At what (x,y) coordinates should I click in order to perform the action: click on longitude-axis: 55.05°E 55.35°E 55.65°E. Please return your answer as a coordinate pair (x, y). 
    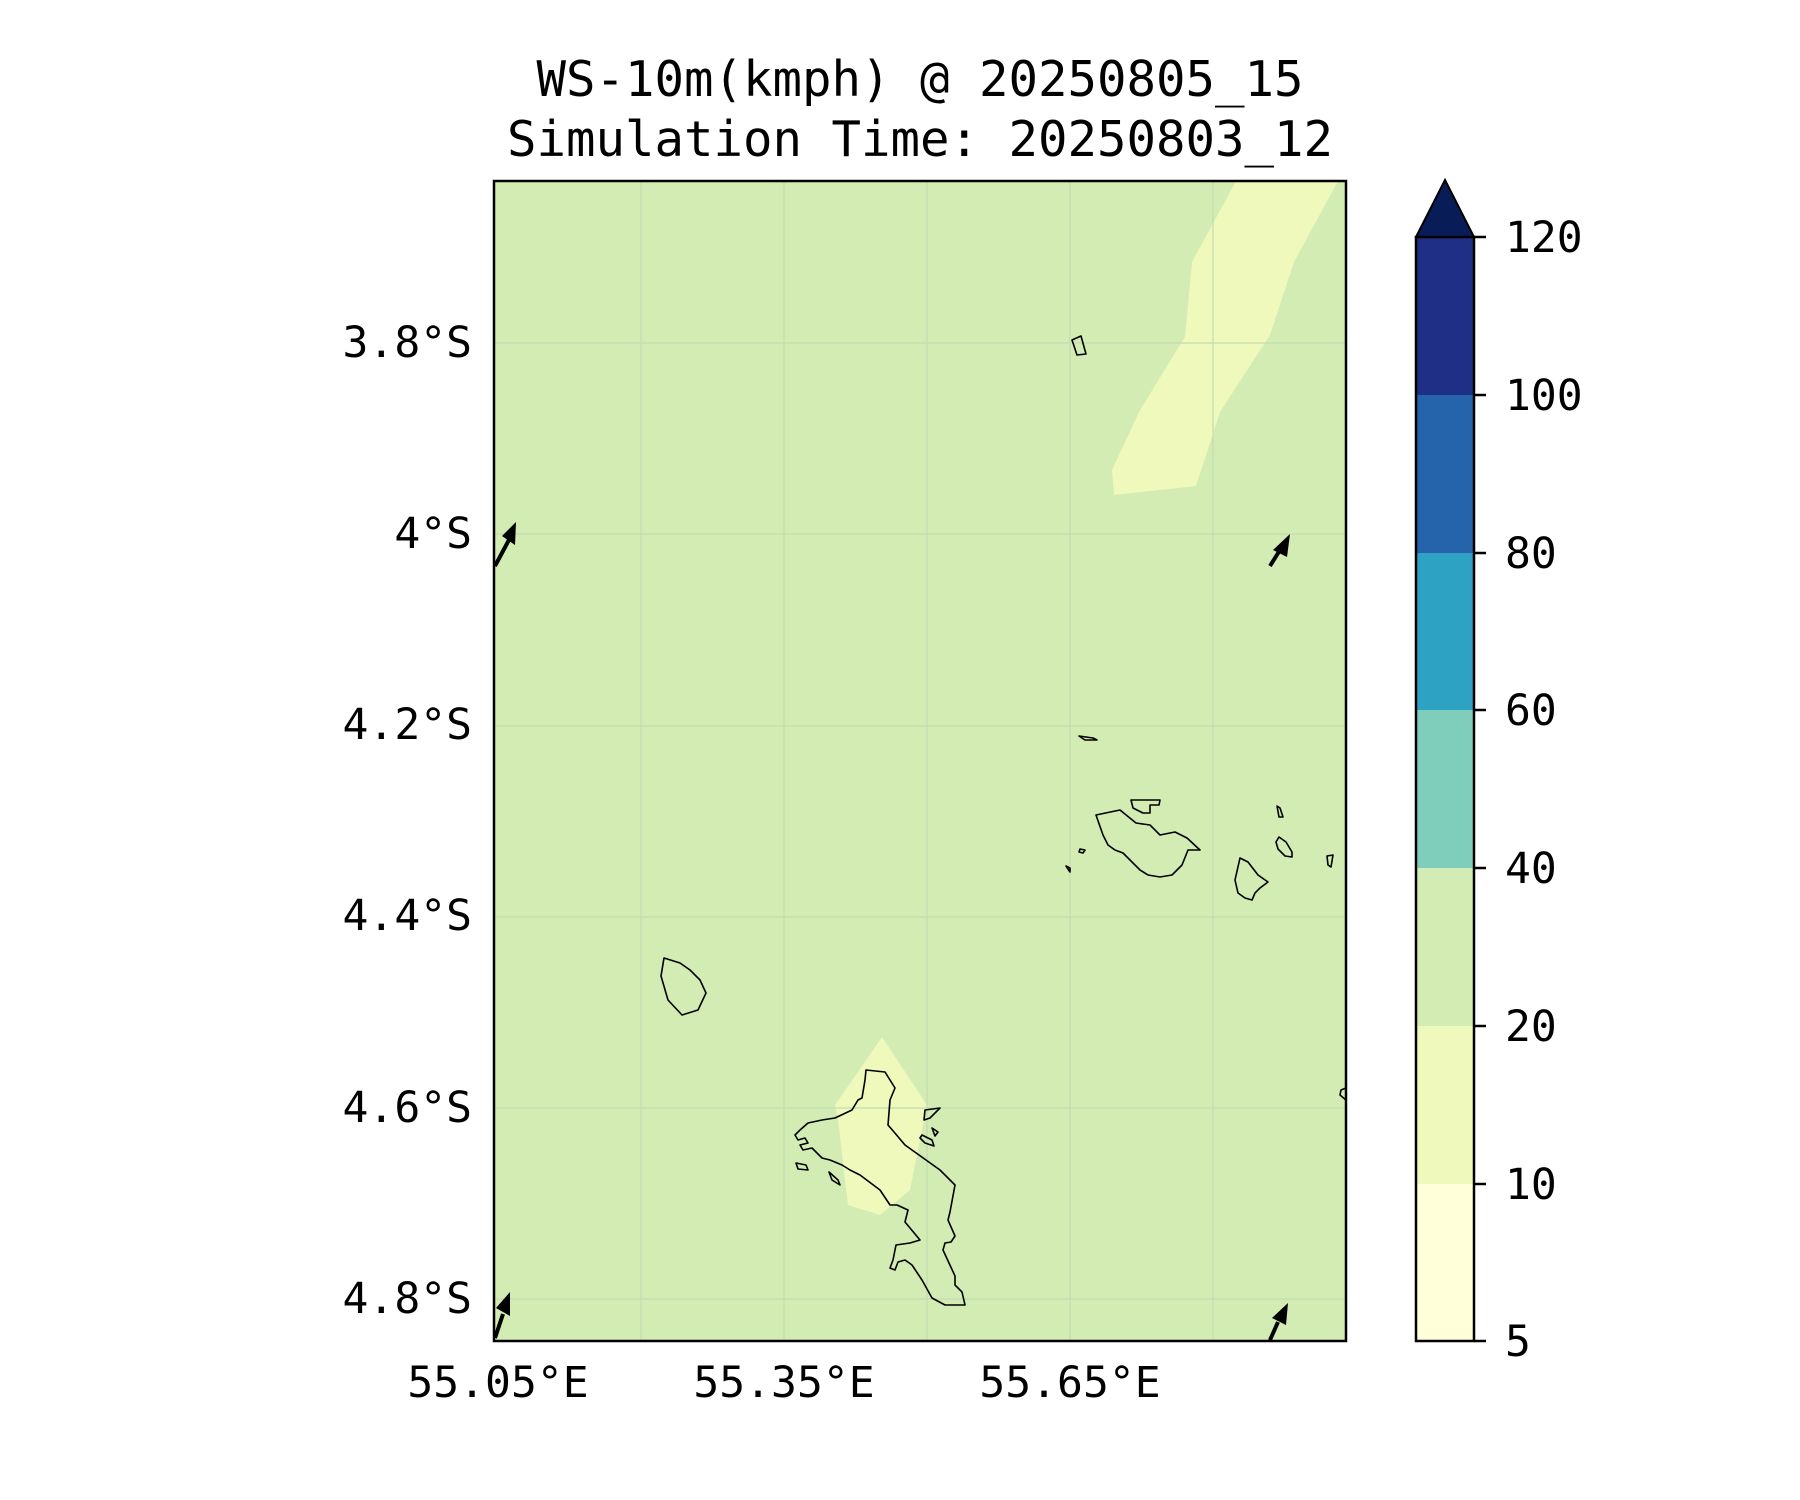
    Looking at the image, I should click on (783, 1383).